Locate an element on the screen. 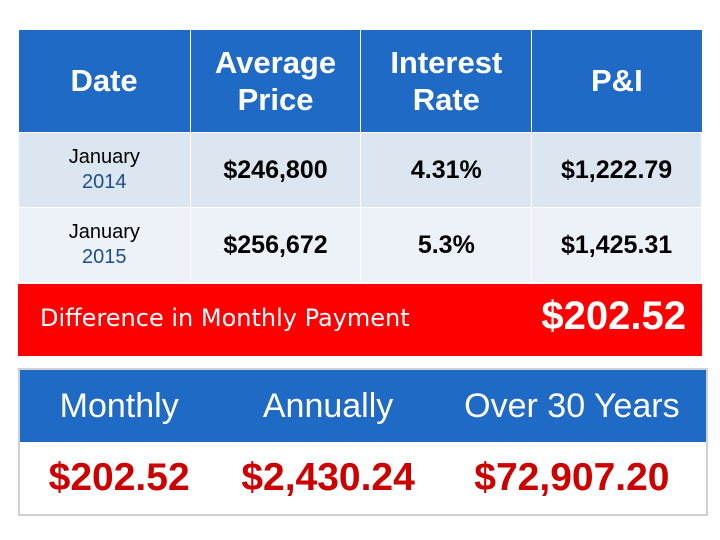 The image size is (720, 540). header-pi: P&I is located at coordinates (616, 81).